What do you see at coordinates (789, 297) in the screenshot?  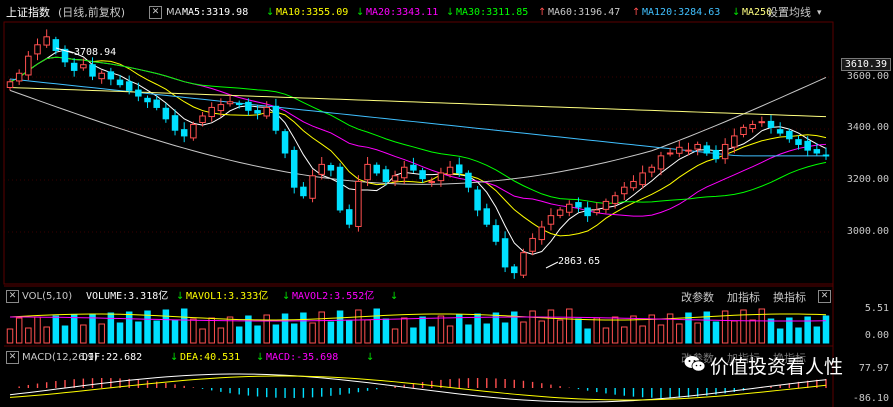 I see `vol-switch-indicator-button: 换指标` at bounding box center [789, 297].